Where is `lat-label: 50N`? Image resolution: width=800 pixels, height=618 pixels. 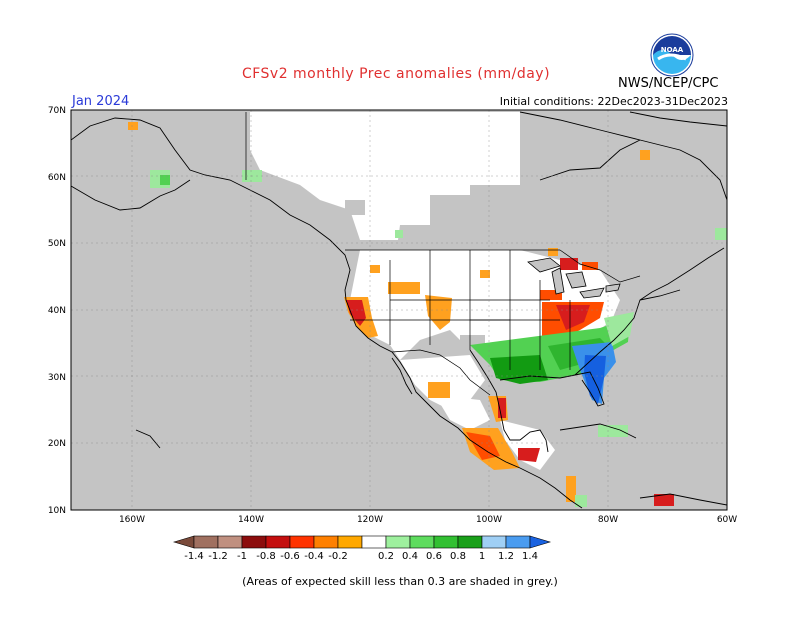
lat-label: 50N is located at coordinates (57, 244).